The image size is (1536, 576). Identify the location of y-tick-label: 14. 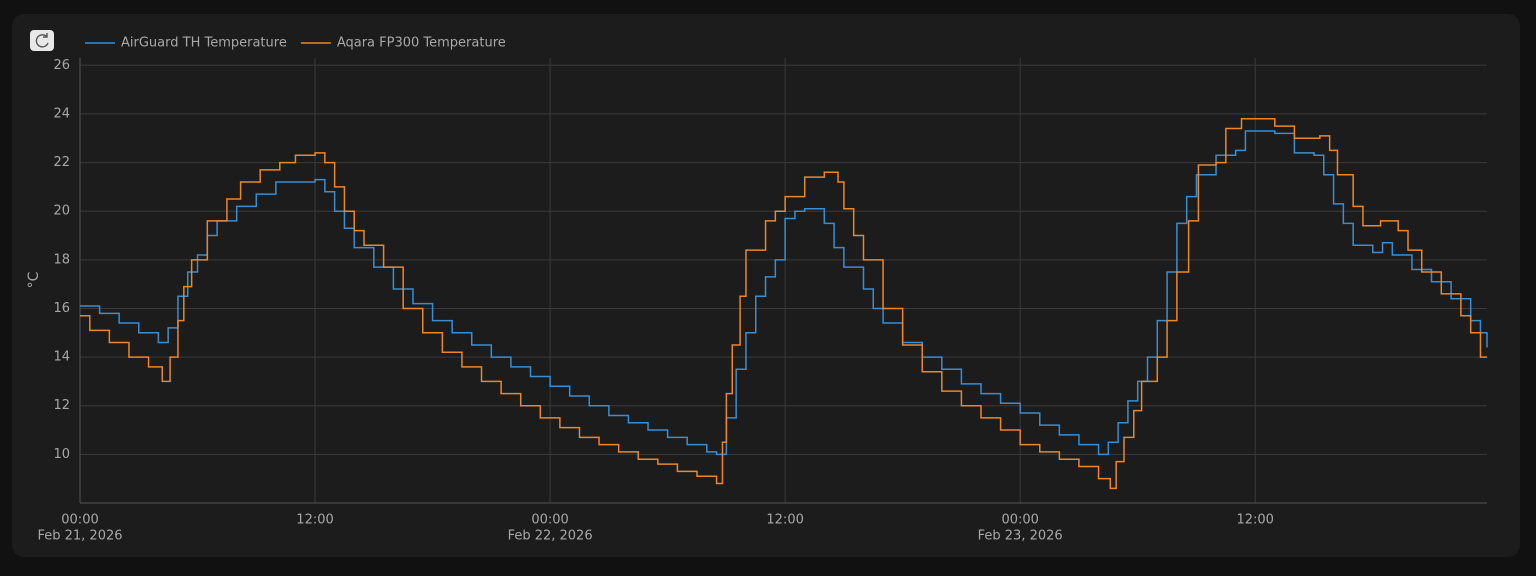
(61, 357).